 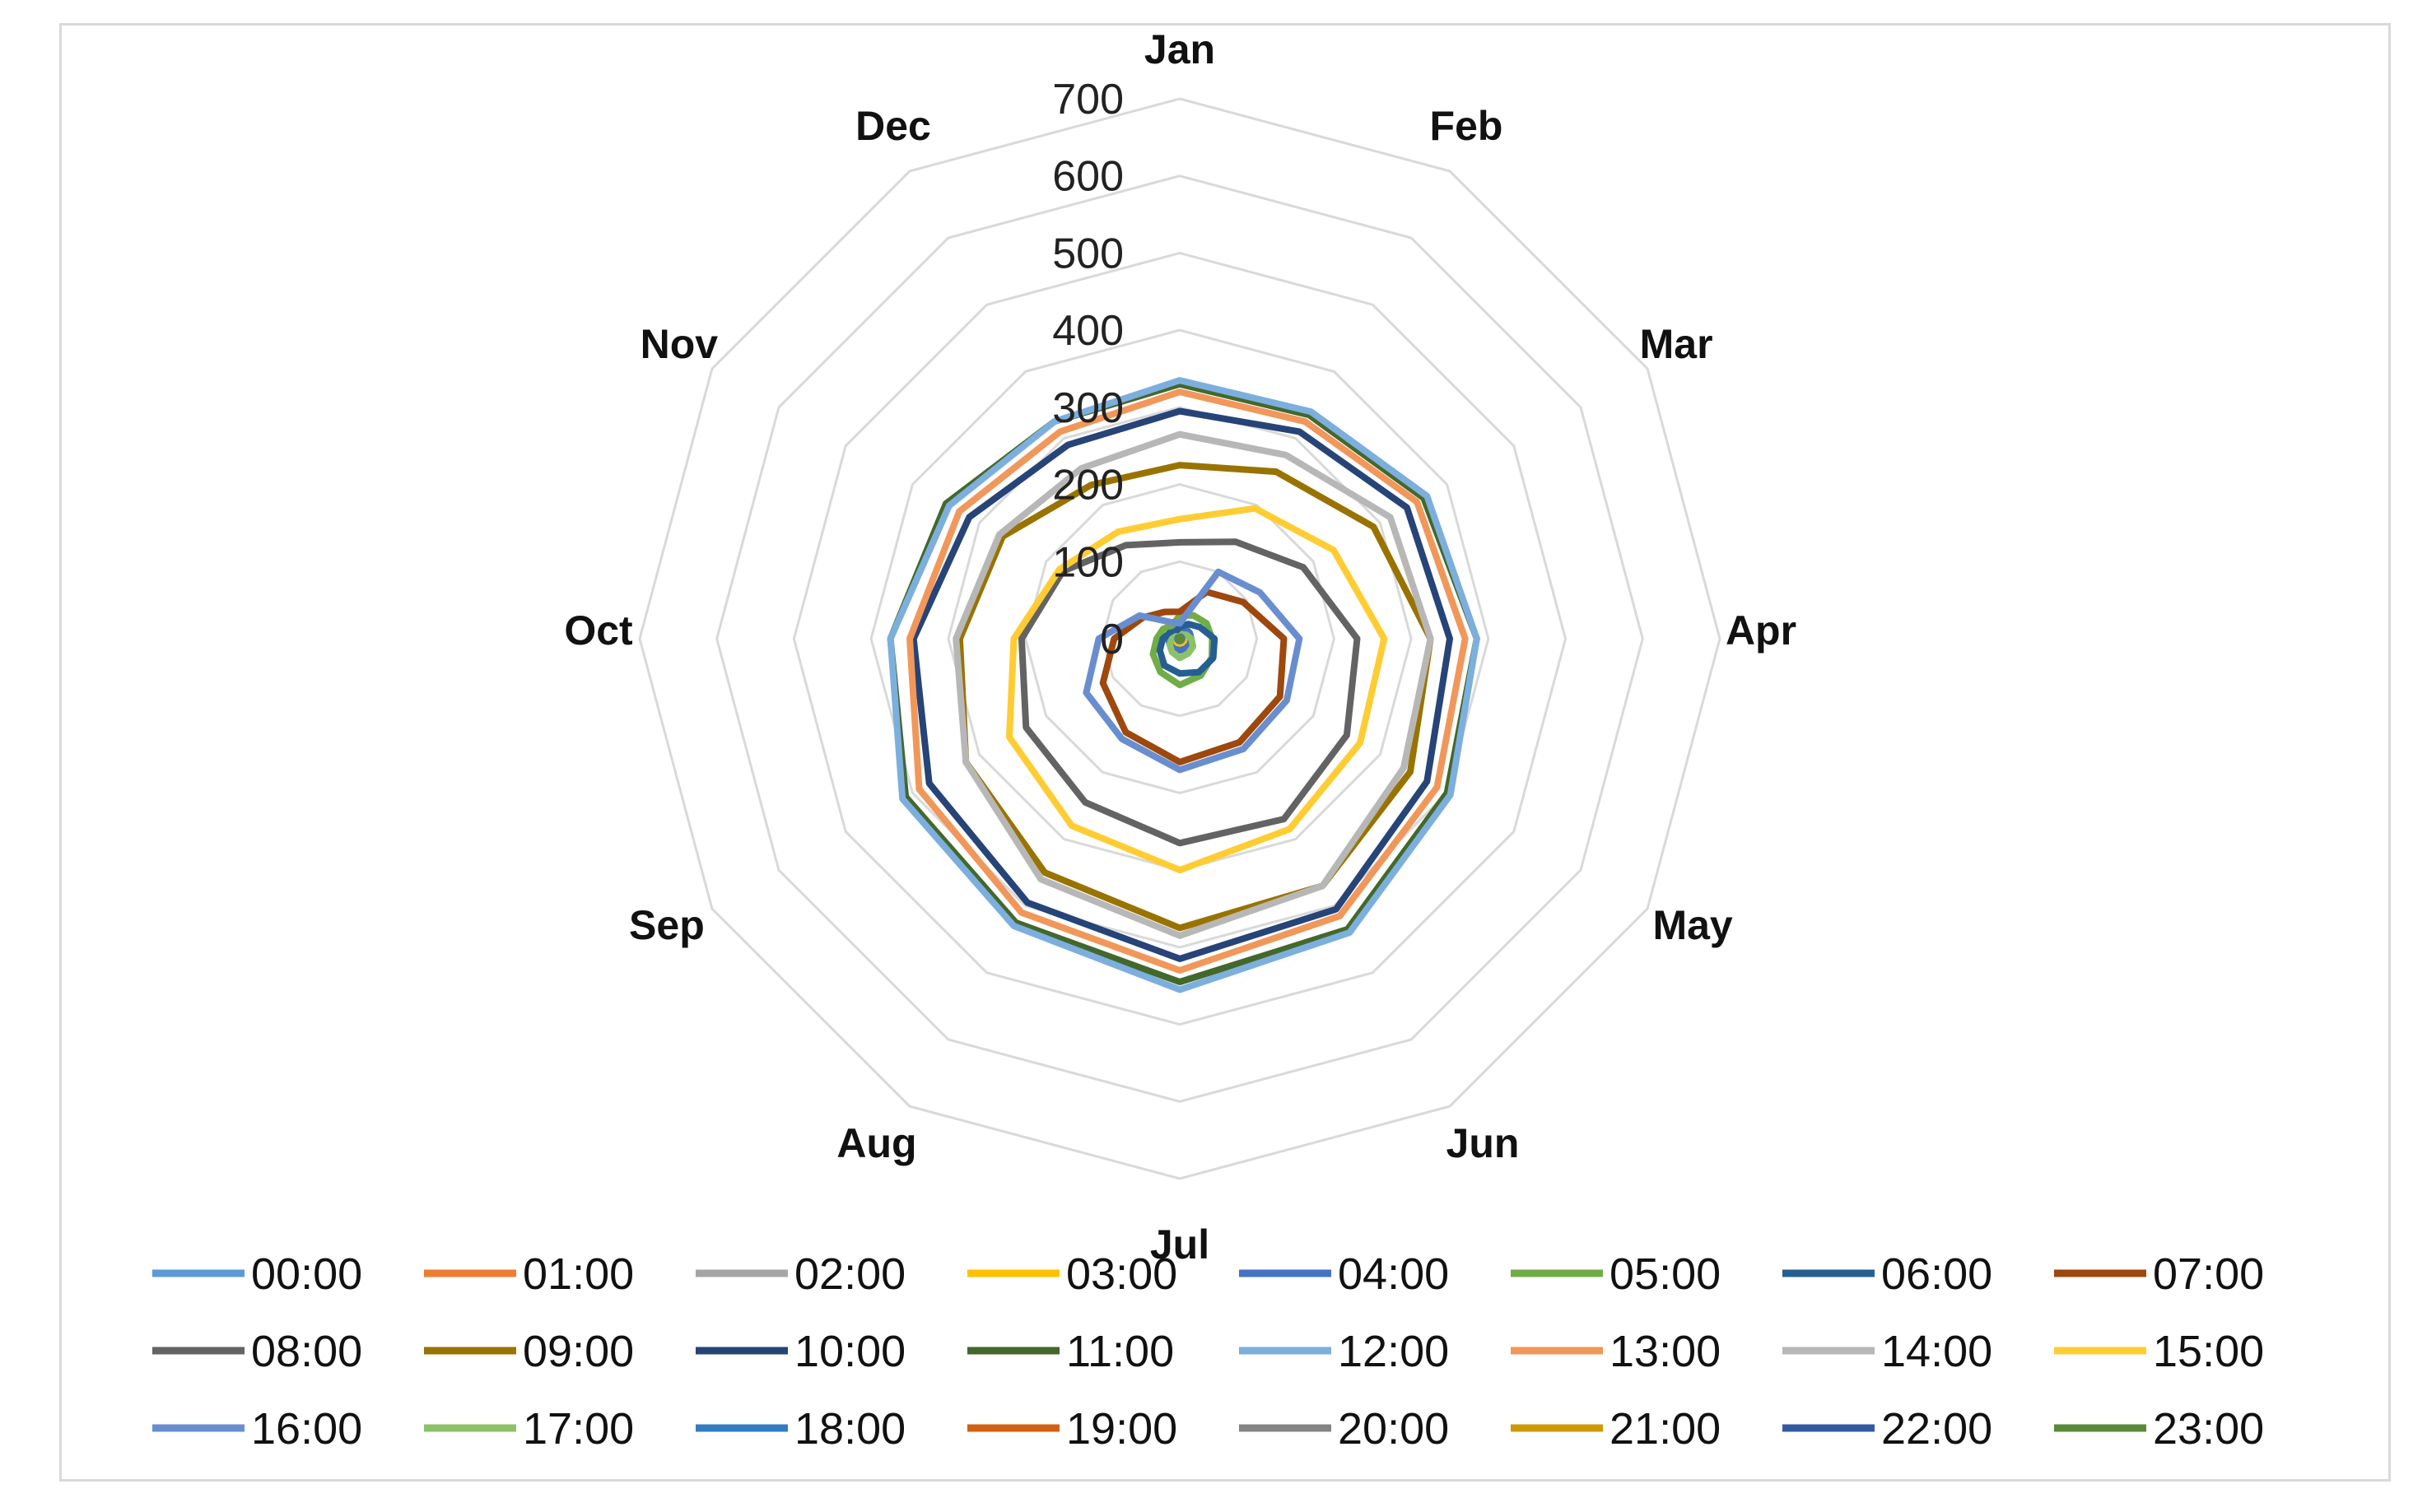 I want to click on legend-label: 10:00, so click(x=850, y=1351).